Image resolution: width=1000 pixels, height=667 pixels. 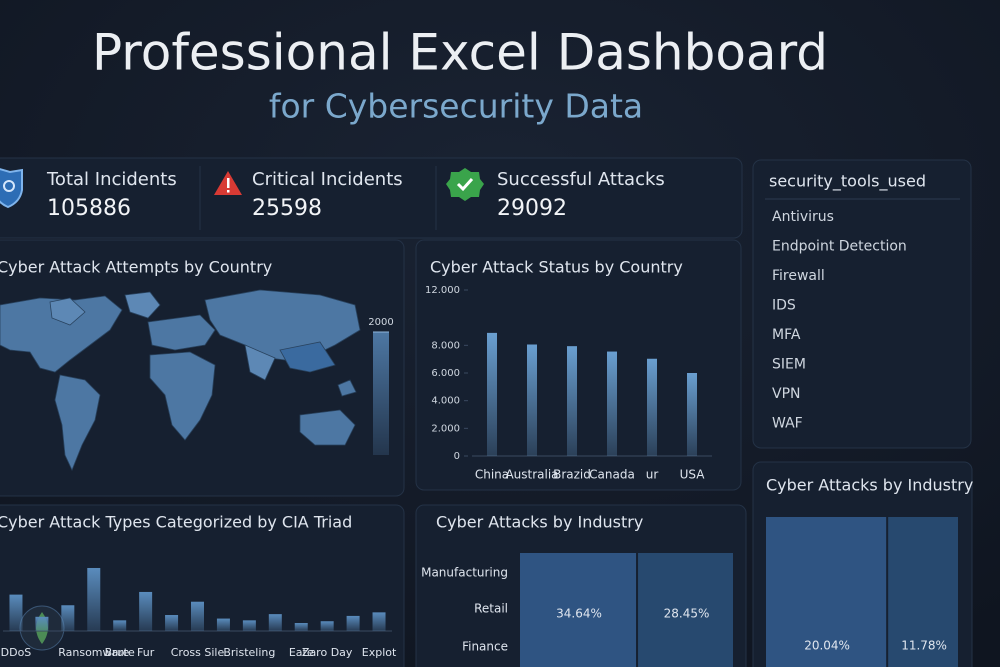 I want to click on x-tick-label: DDoS, so click(x=16, y=652).